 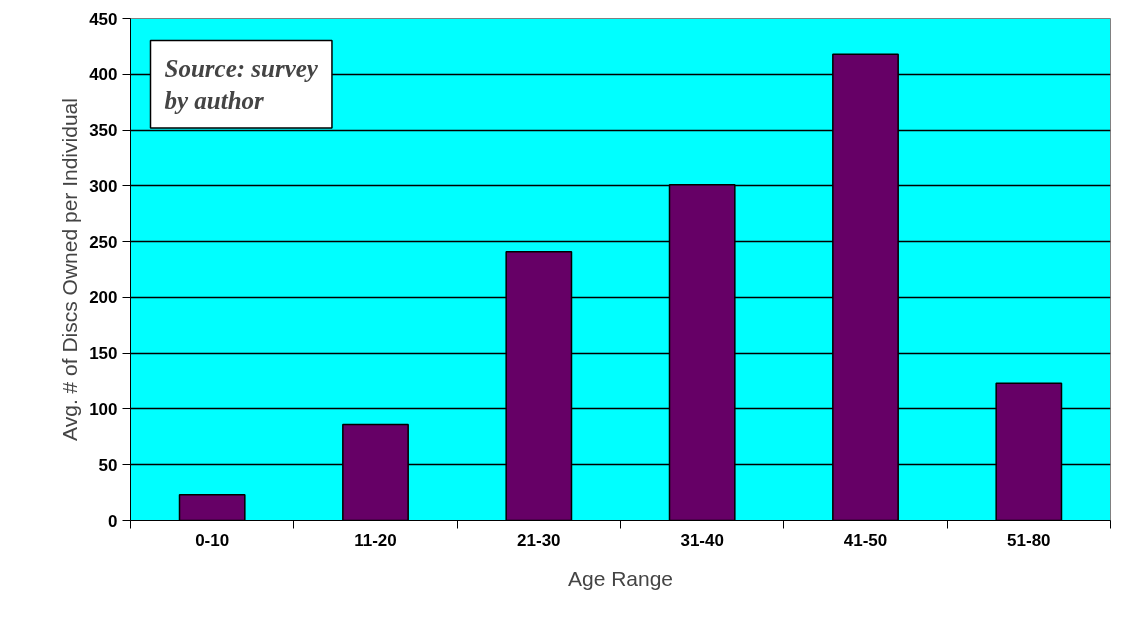 What do you see at coordinates (103, 242) in the screenshot?
I see `y-tick-label: 250` at bounding box center [103, 242].